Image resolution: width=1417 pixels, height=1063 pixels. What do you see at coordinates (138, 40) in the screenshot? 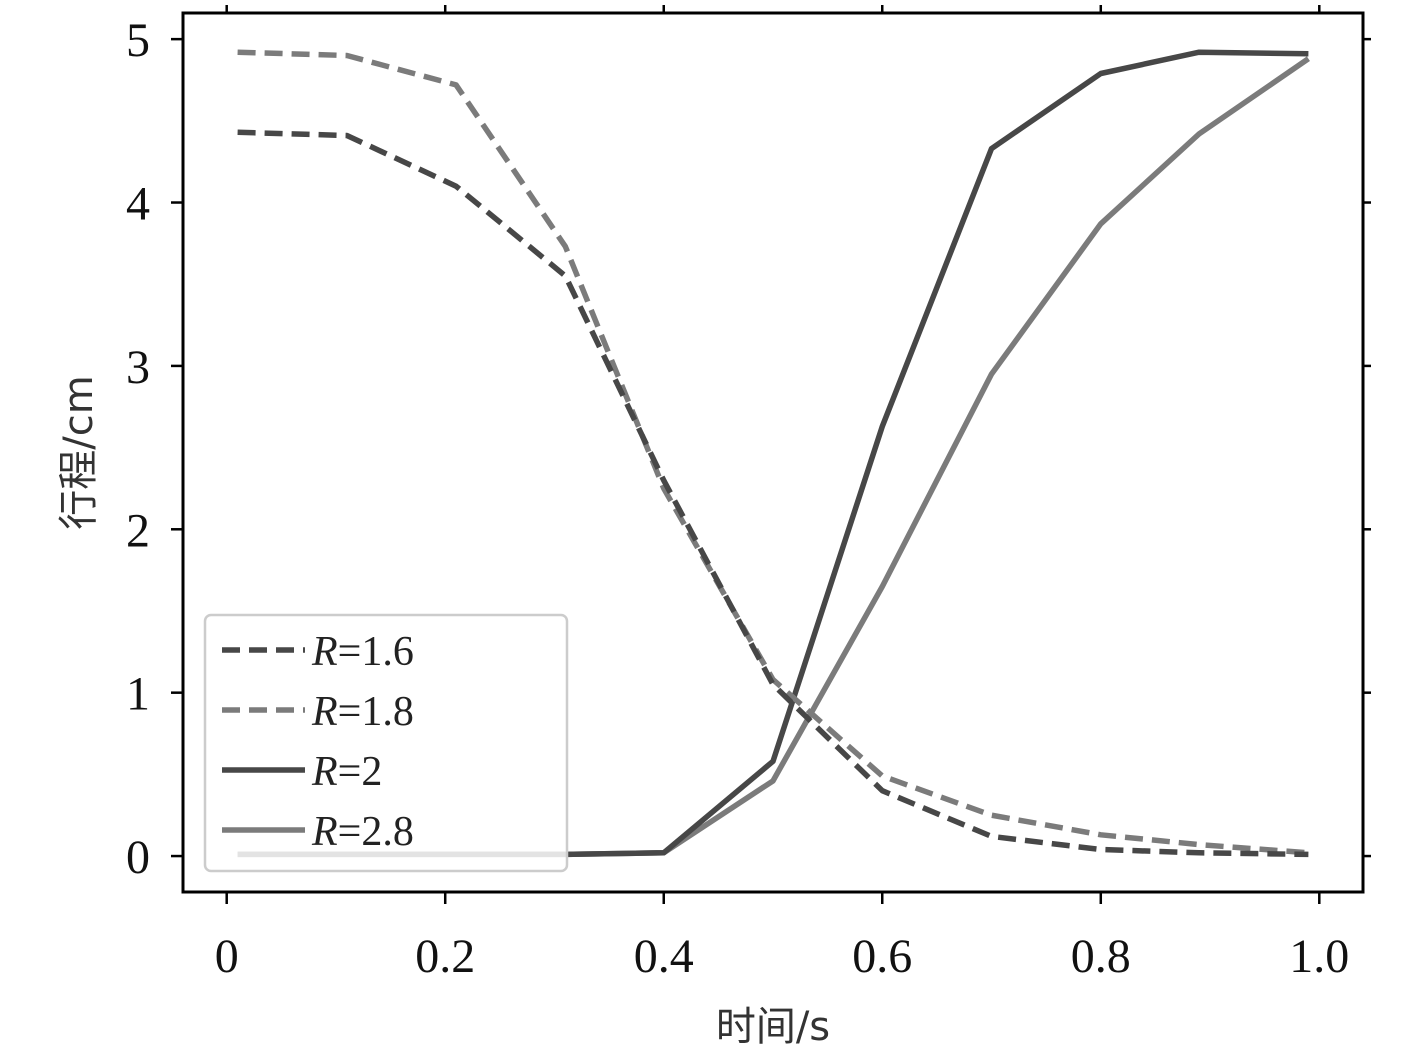
I see `y-tick-label: 5` at bounding box center [138, 40].